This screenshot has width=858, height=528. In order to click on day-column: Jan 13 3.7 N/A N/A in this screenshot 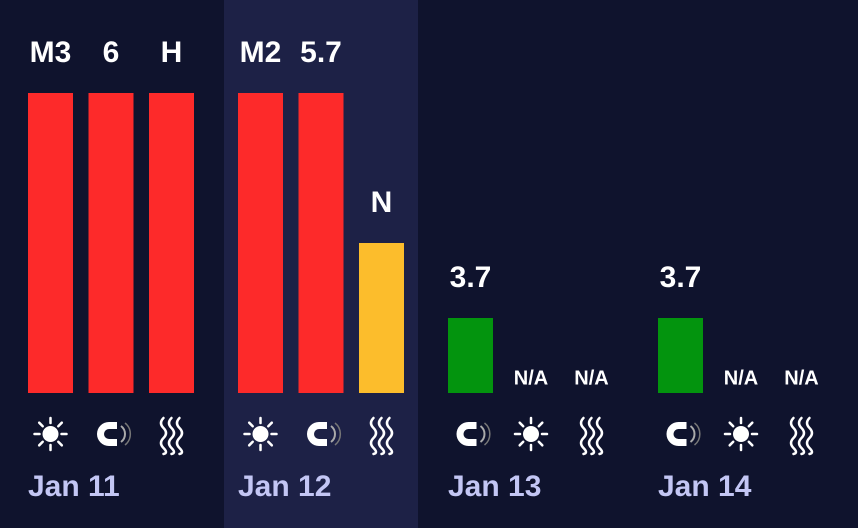, I will do `click(528, 382)`.